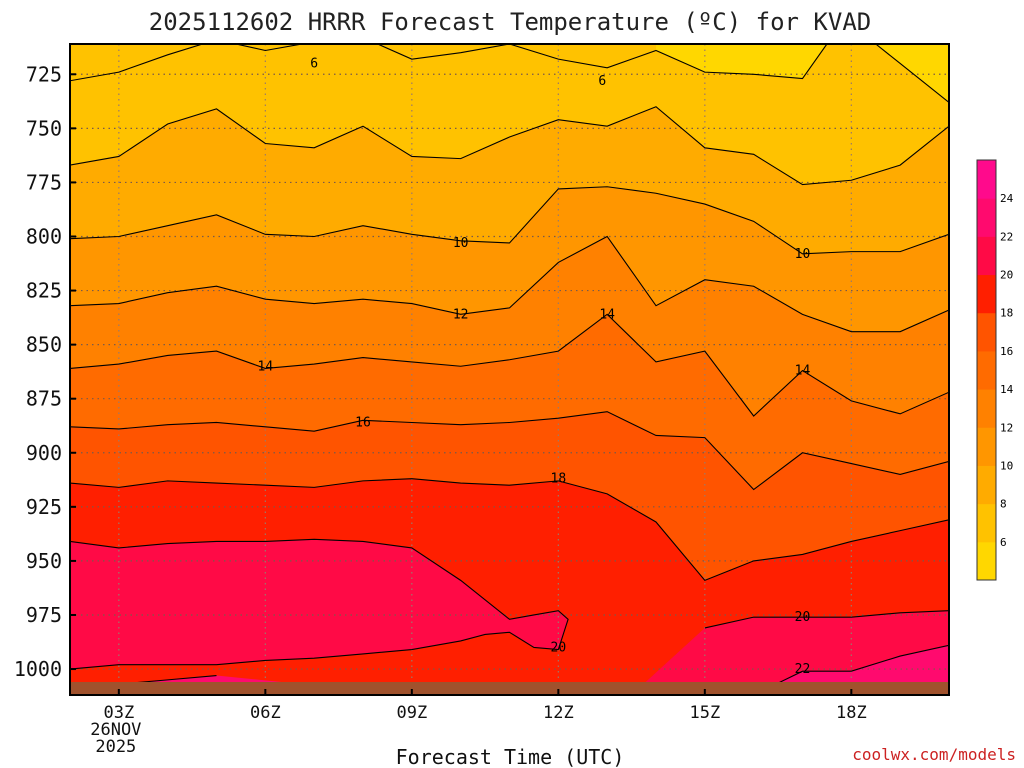 The height and width of the screenshot is (768, 1024). Describe the element at coordinates (44, 128) in the screenshot. I see `y-tick-label: 750` at that location.